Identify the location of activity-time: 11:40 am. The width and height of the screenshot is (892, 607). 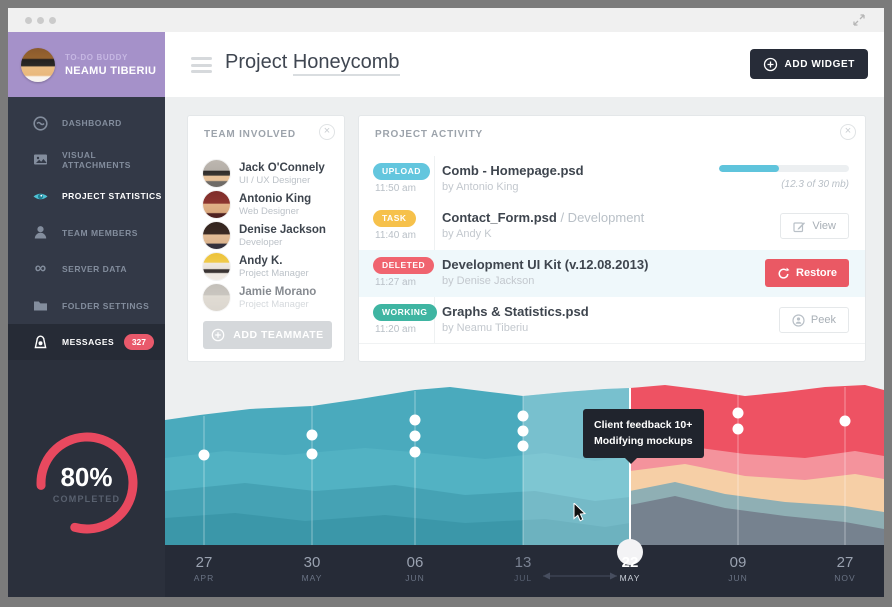
(395, 235).